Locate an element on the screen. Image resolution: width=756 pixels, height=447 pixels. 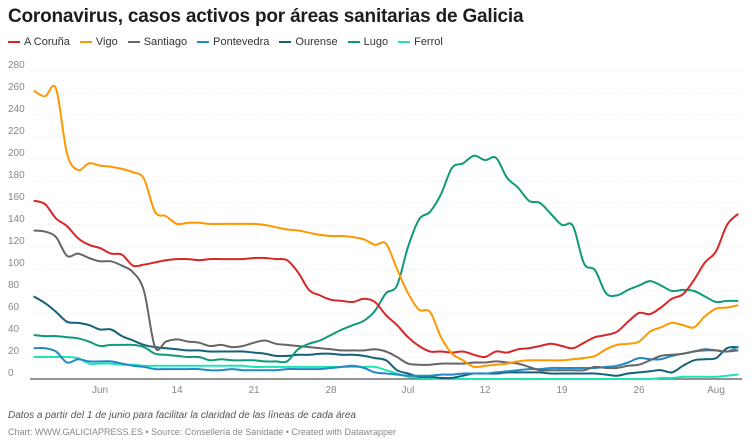
y-tick-label: 220 is located at coordinates (16, 131).